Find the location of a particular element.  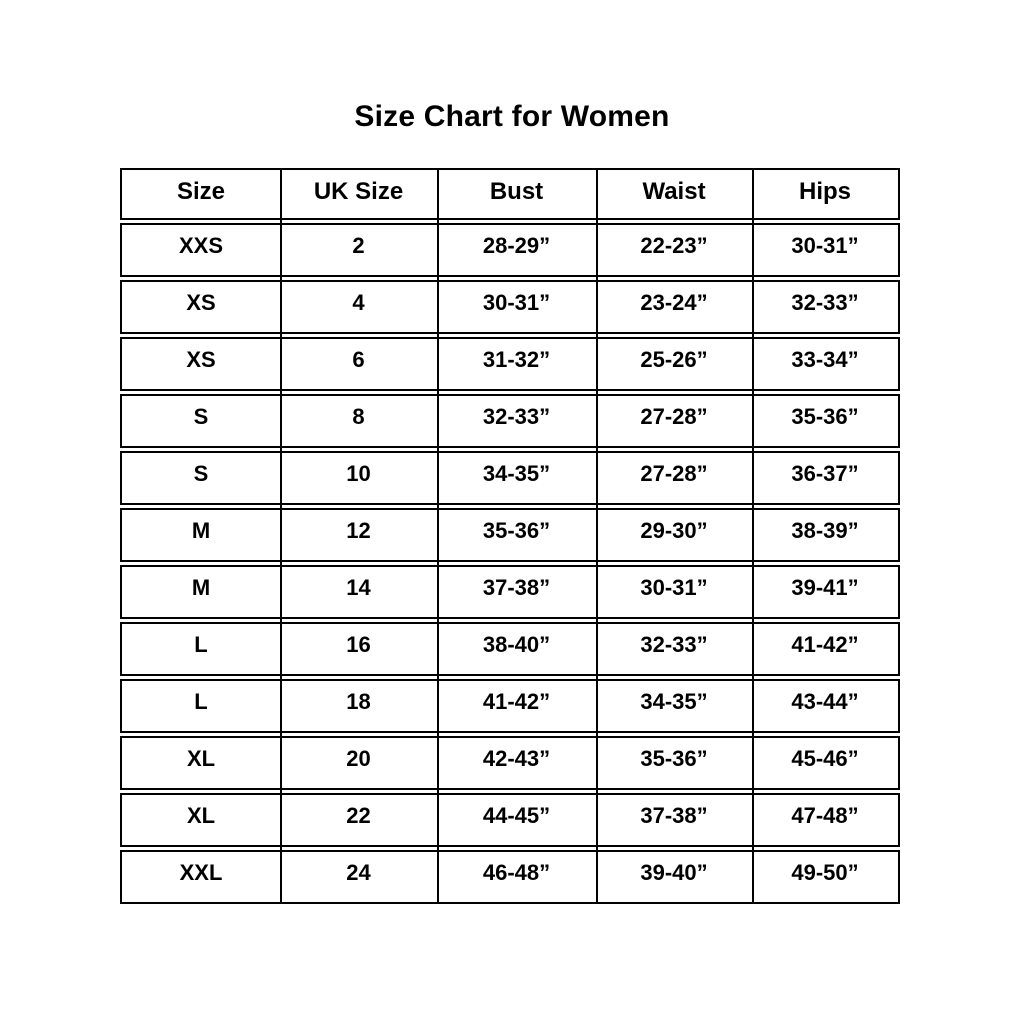

table-cell: 16 is located at coordinates (358, 644).